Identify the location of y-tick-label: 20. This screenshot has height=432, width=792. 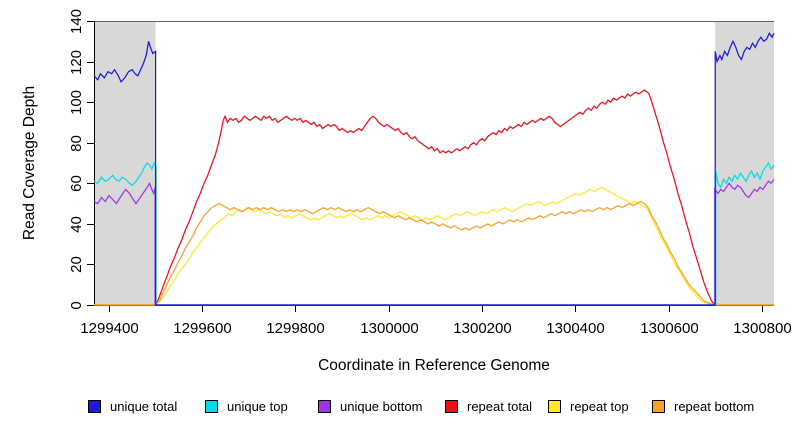
(76, 264).